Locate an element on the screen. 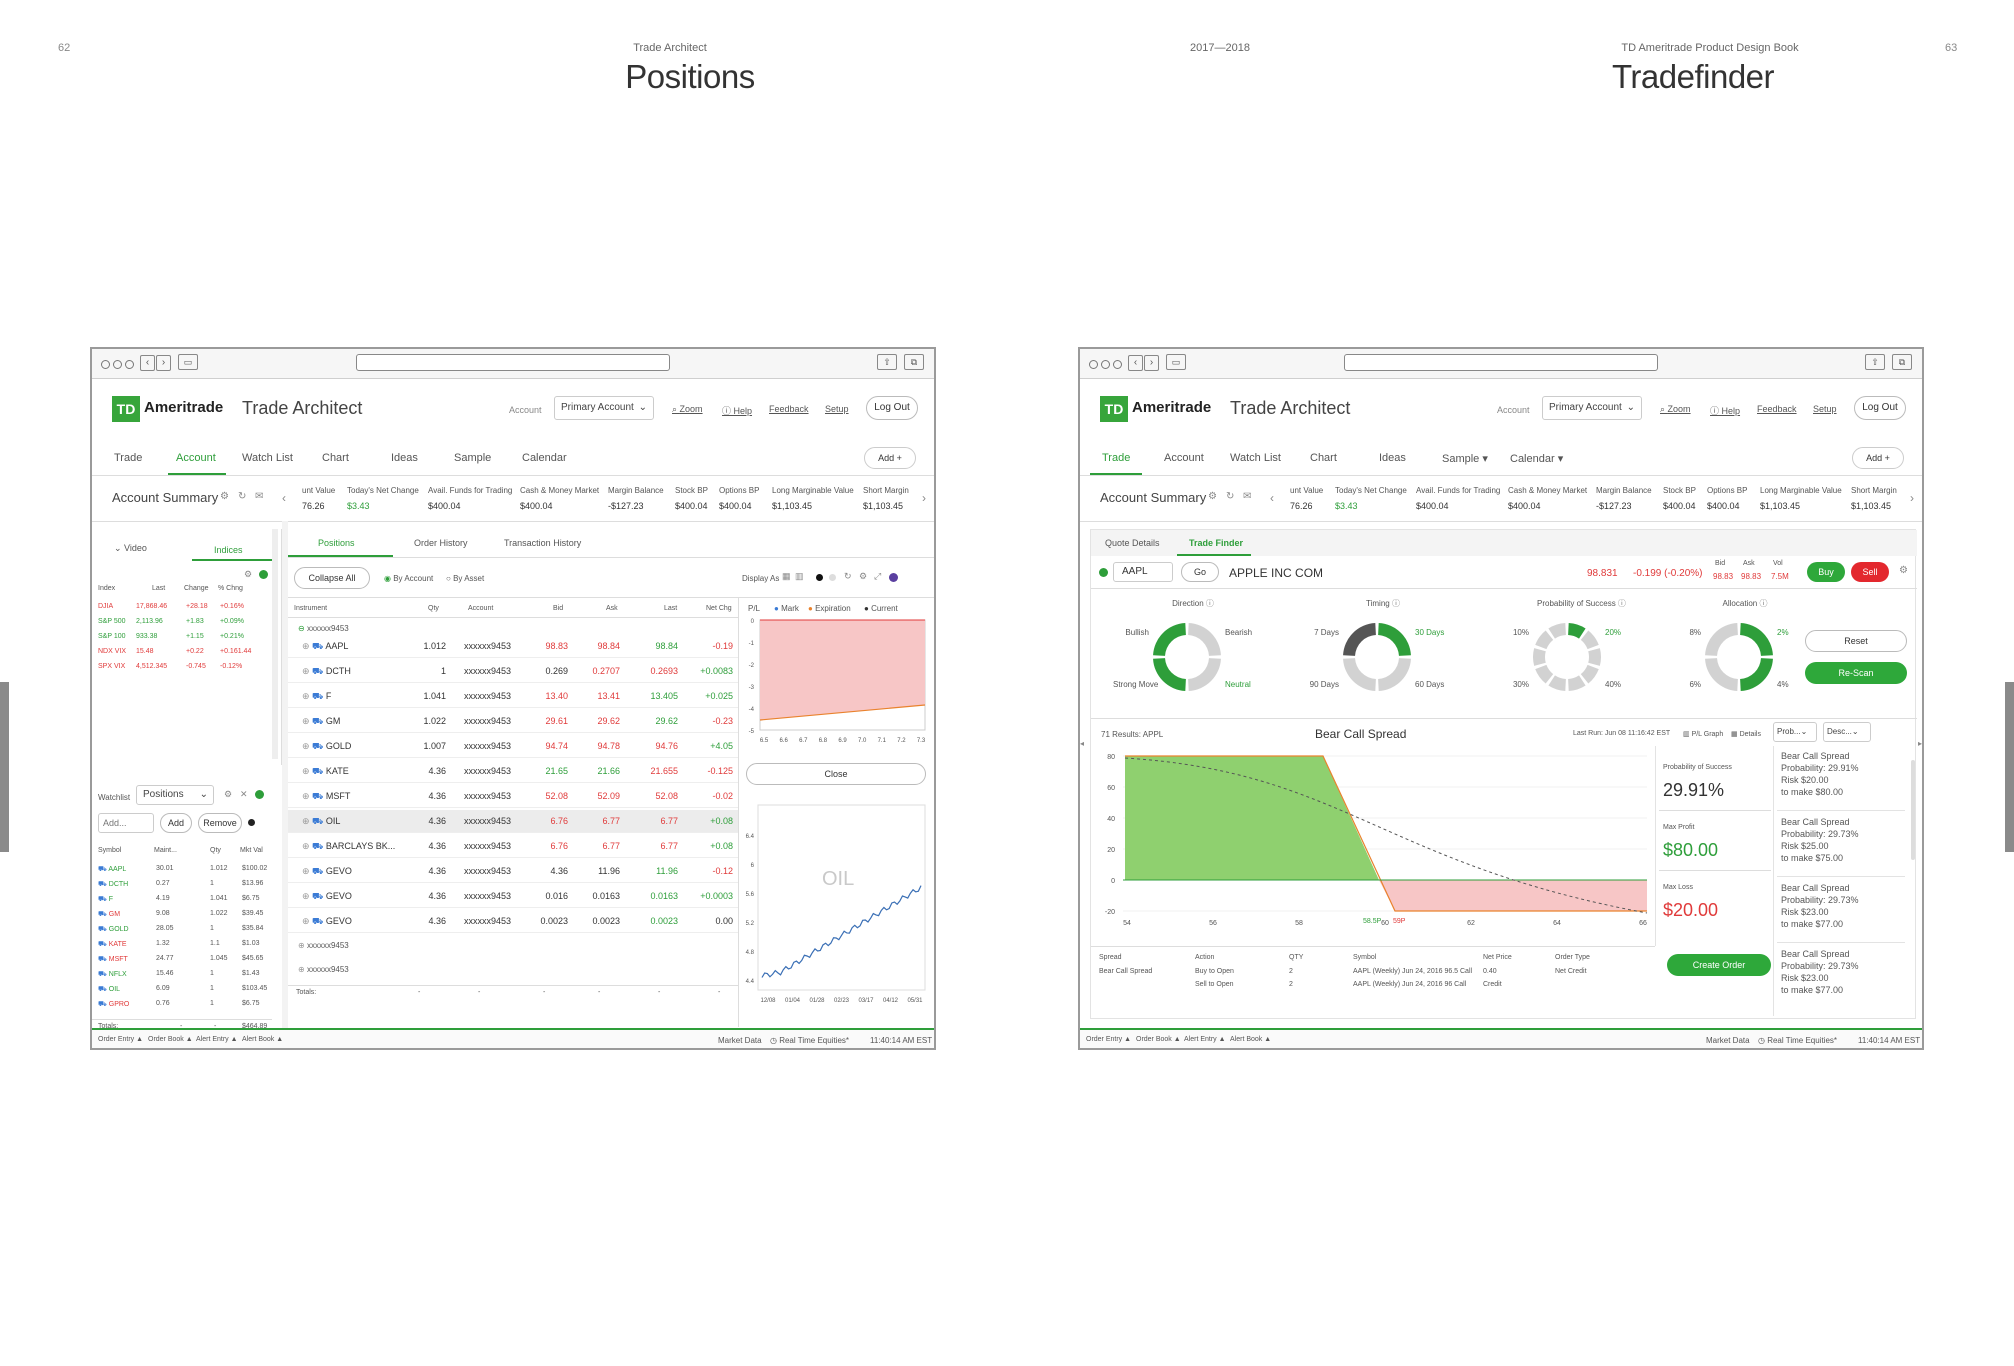 The height and width of the screenshot is (1366, 2014). dark-theme-icon is located at coordinates (819, 577).